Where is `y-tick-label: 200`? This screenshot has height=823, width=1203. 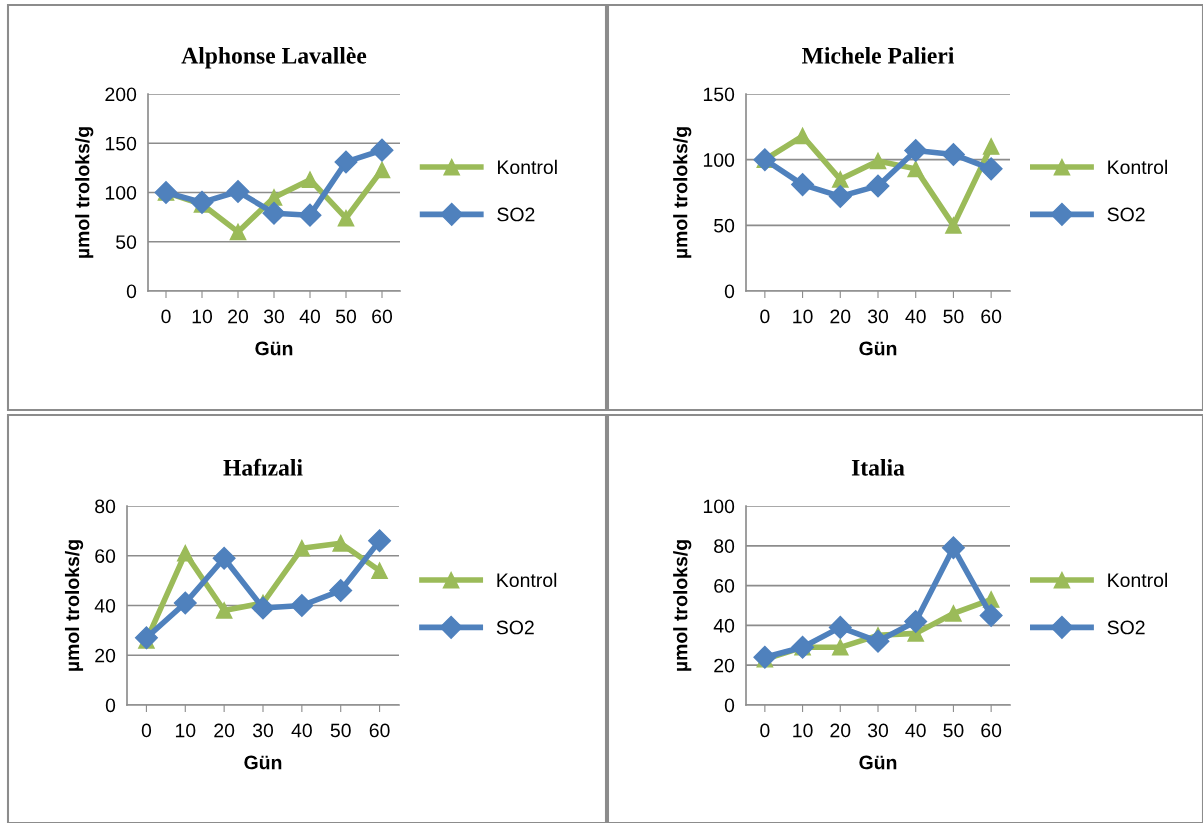
y-tick-label: 200 is located at coordinates (121, 94).